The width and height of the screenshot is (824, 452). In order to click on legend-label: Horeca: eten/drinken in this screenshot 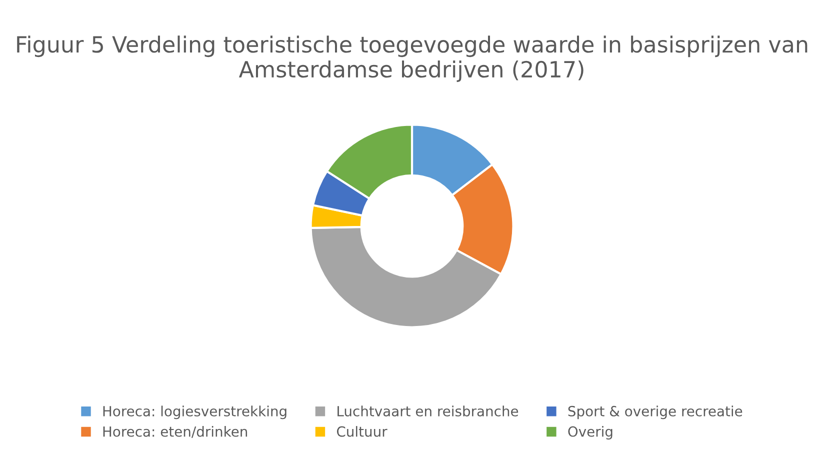, I will do `click(175, 432)`.